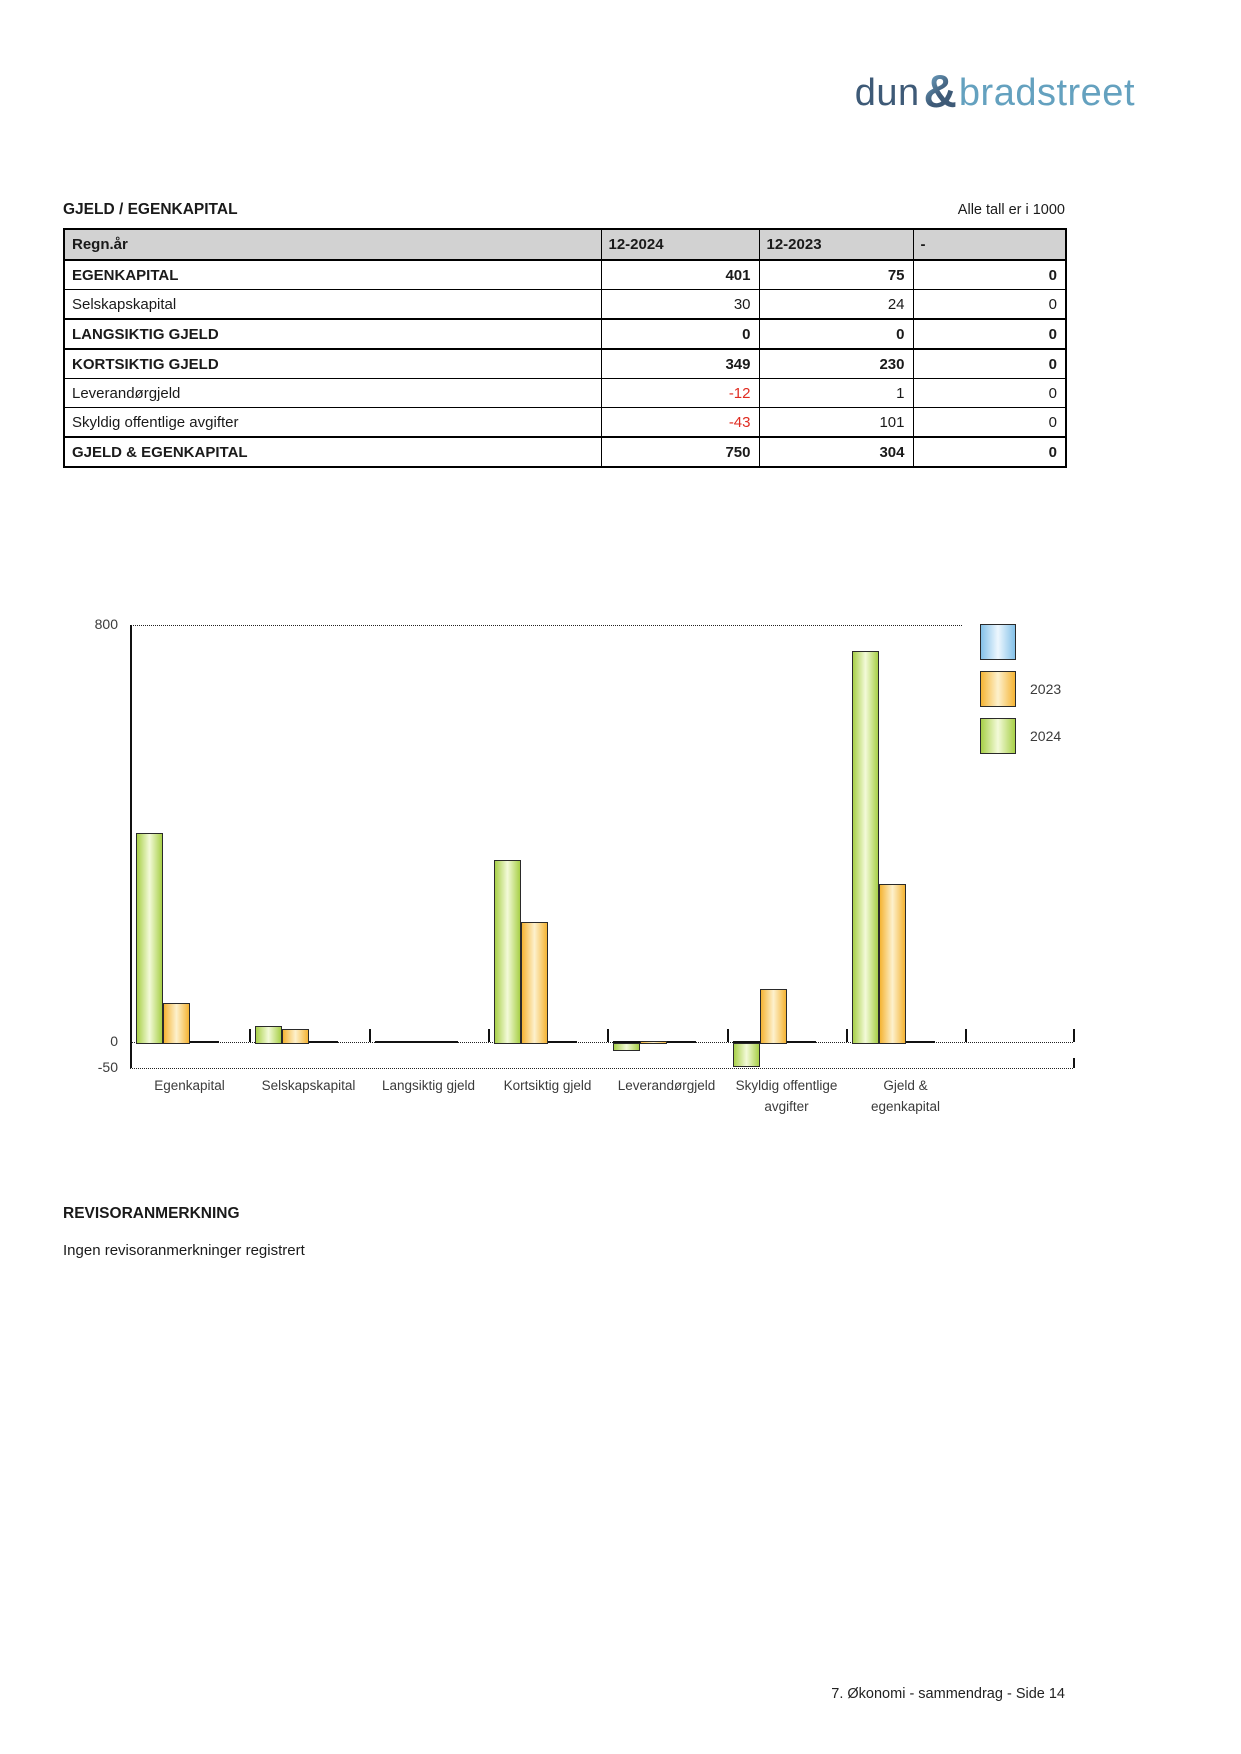 This screenshot has width=1241, height=1754. I want to click on row-label: Selskapskapital, so click(332, 304).